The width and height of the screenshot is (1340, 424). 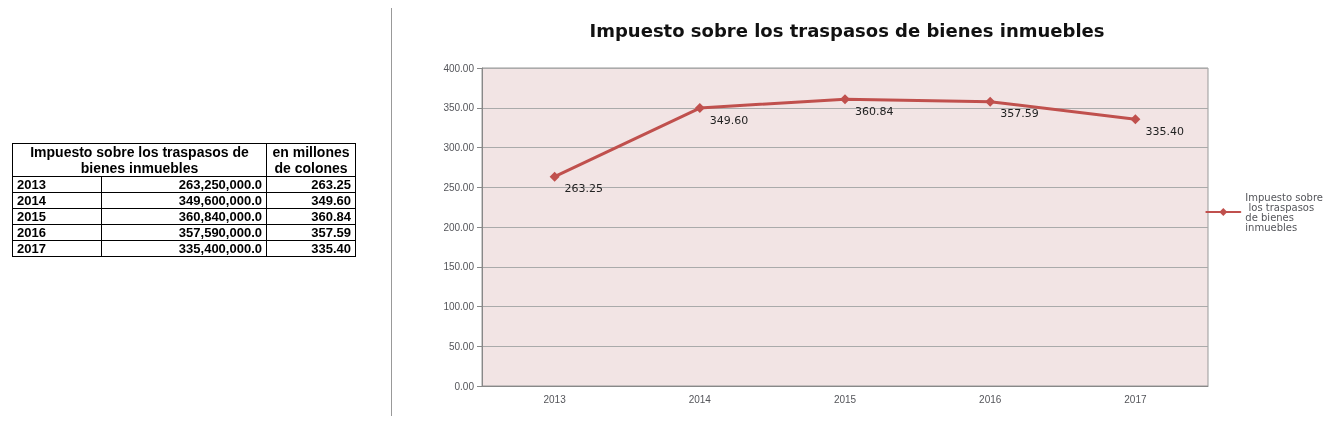 I want to click on text: 335,400,000.0, so click(x=184, y=248).